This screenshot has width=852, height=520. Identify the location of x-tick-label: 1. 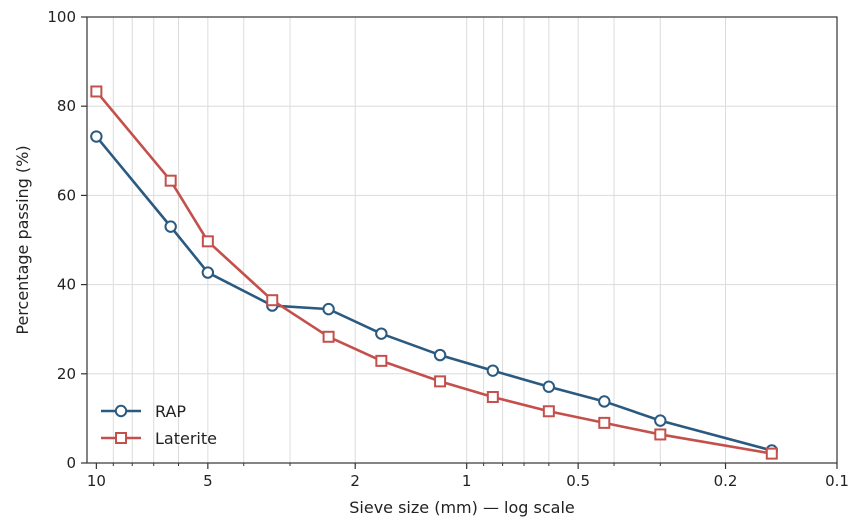
(467, 481).